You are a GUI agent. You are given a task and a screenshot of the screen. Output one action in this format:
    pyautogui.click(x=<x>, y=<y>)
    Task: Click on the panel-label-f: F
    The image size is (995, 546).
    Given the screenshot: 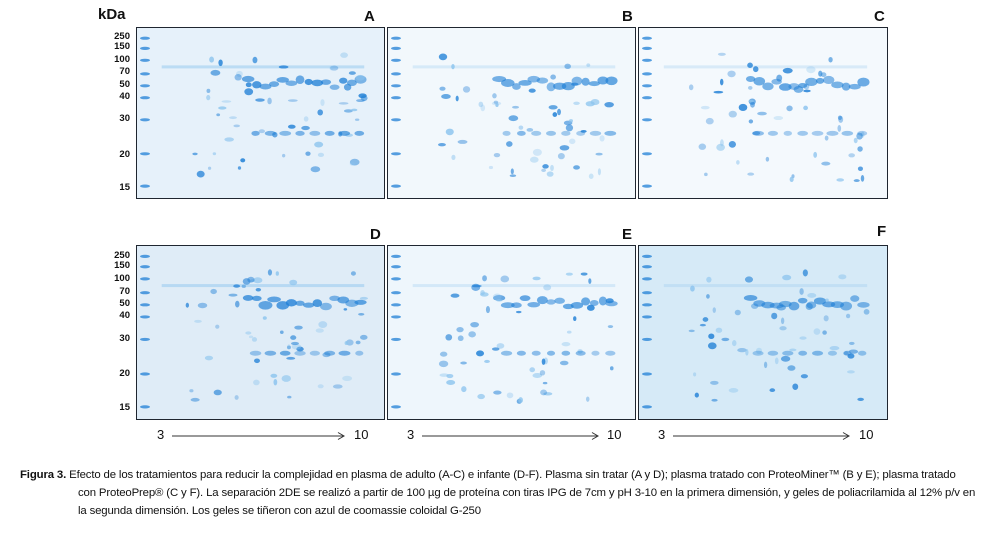 What is the action you would take?
    pyautogui.click(x=882, y=231)
    